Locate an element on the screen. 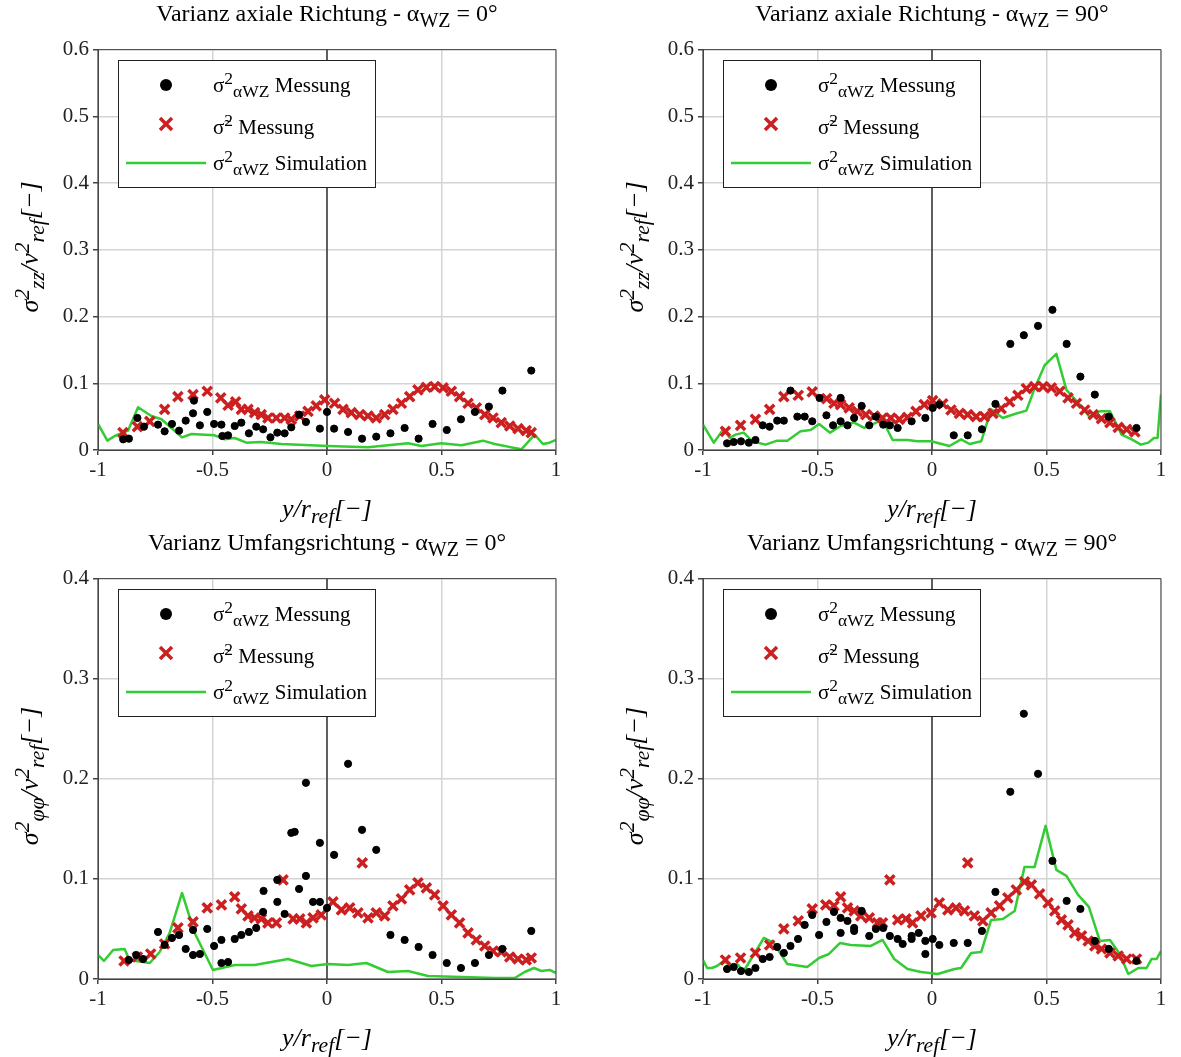 This screenshot has width=1181, height=1057. chart-title: Varianz Umfangsrichtung - α$_{WZ}$ = 0° is located at coordinates (327, 545).